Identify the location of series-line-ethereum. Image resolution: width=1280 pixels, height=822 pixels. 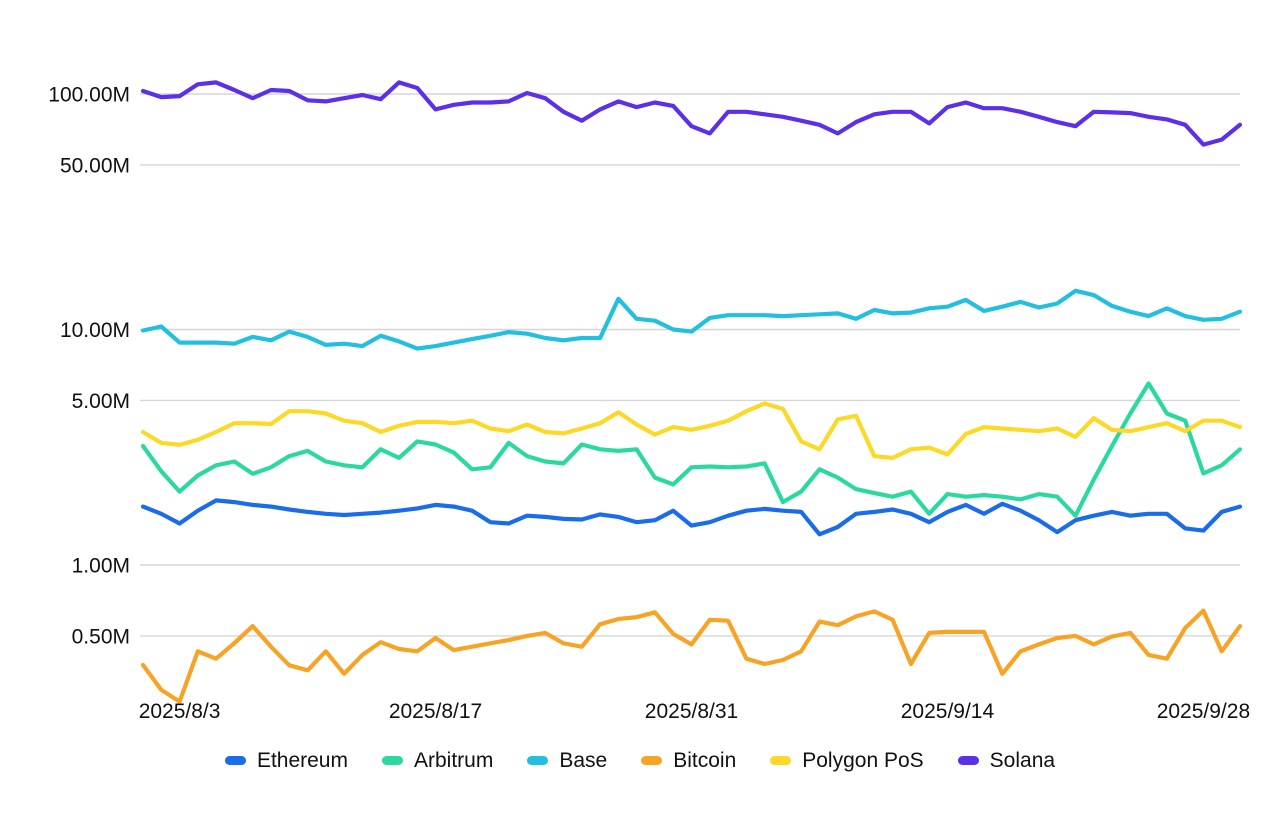
(691, 517).